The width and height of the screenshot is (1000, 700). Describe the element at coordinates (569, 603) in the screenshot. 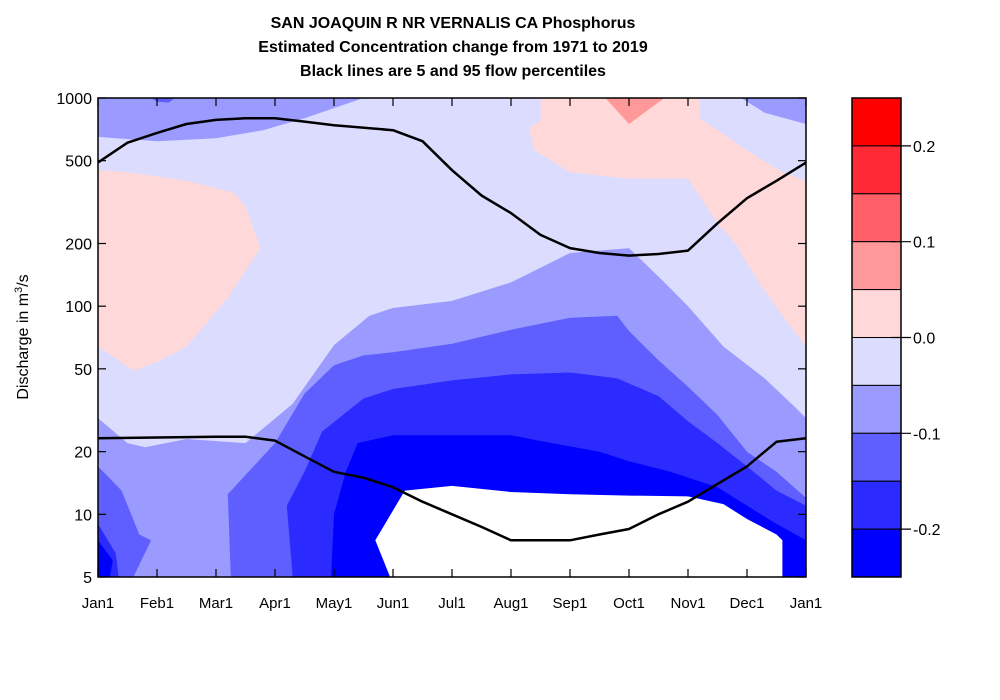

I see `x-tick-label: Sep1` at that location.